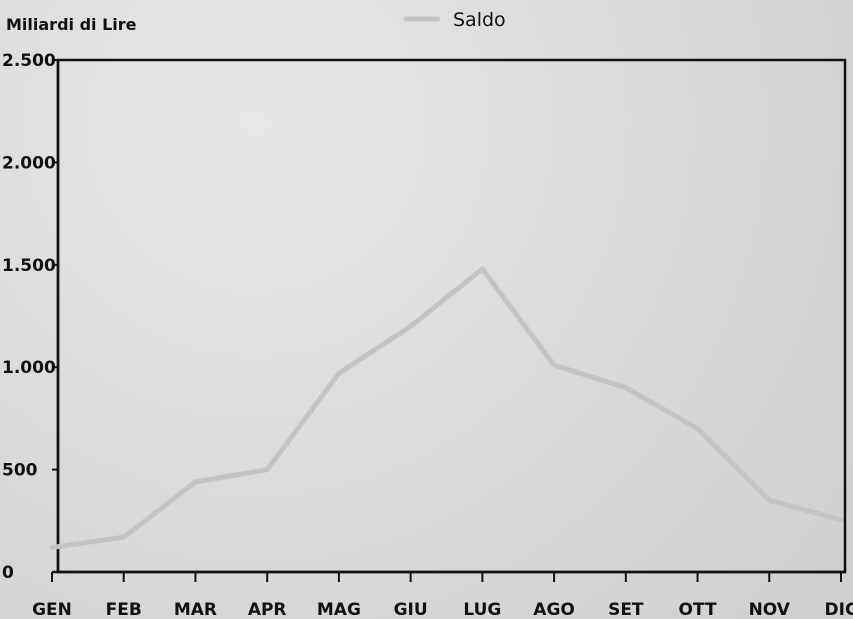 This screenshot has width=853, height=619. I want to click on y-tick-label: 500, so click(20, 471).